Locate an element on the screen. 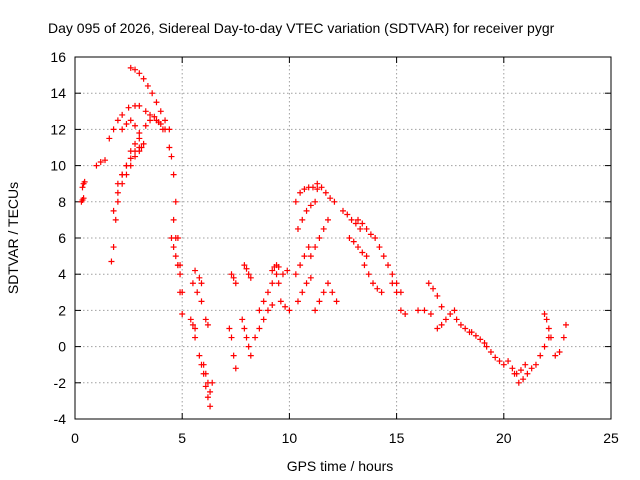 The image size is (640, 480). y-tick-label: -4 is located at coordinates (60, 419).